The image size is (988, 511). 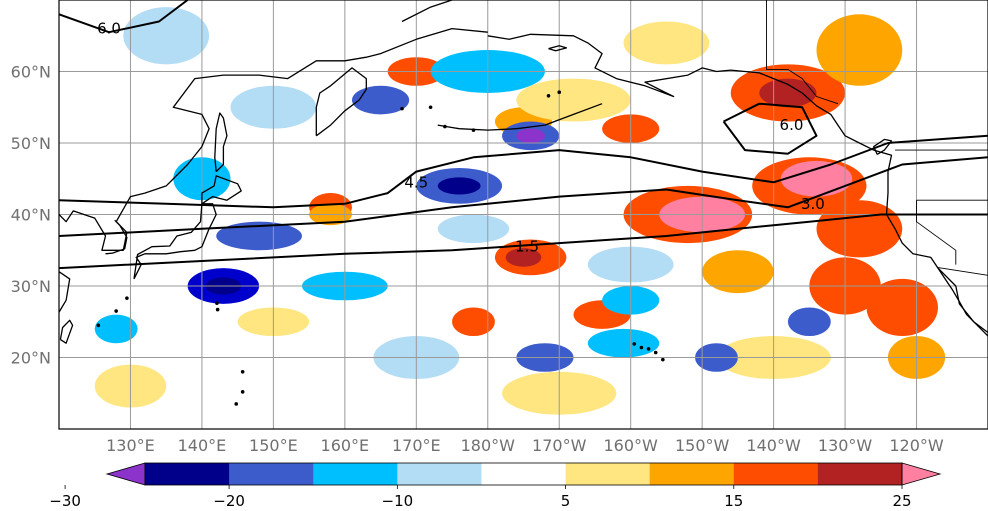 I want to click on coastline-great-lakes-ish, so click(x=427, y=11).